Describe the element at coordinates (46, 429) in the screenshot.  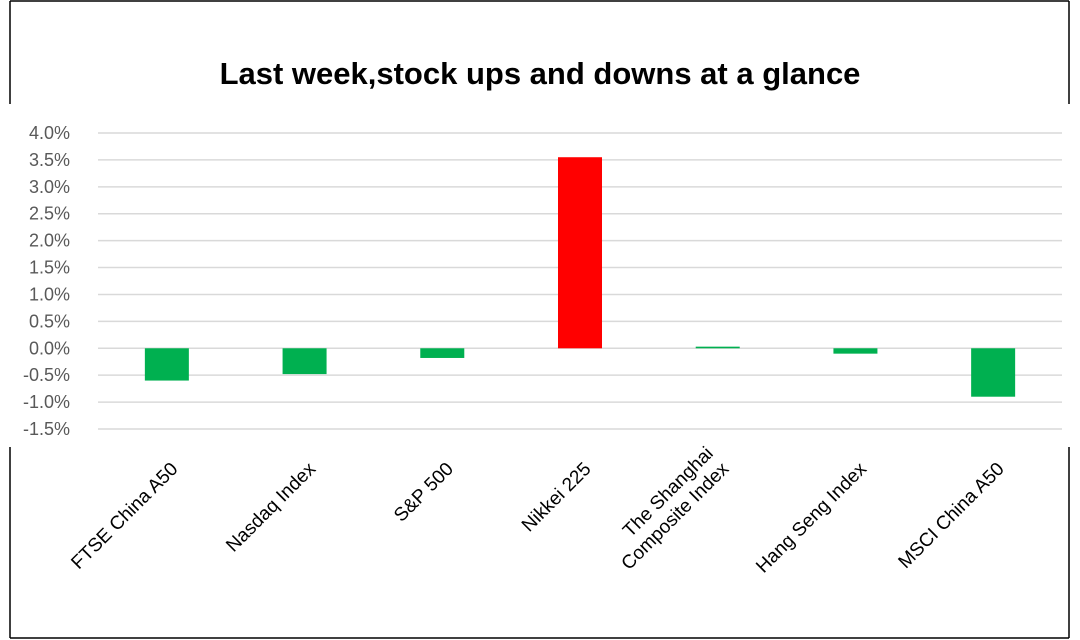
I see `y-tick-label: -1.5%` at that location.